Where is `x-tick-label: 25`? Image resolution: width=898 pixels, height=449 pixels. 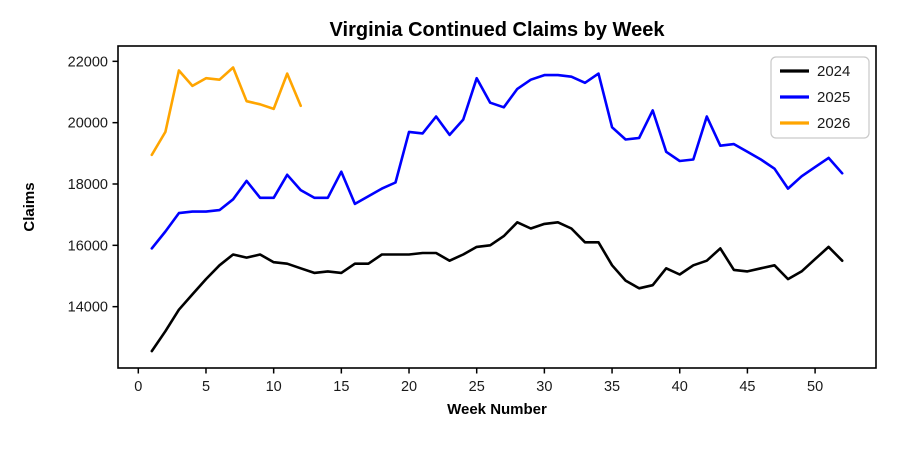 x-tick-label: 25 is located at coordinates (477, 387).